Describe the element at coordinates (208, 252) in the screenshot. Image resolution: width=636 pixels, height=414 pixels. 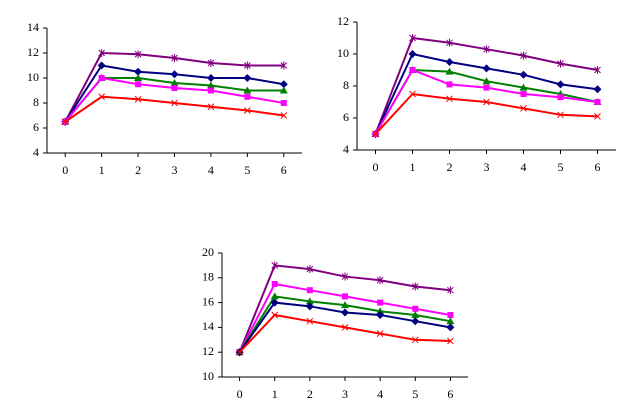
I see `y-tick-label: 20` at that location.